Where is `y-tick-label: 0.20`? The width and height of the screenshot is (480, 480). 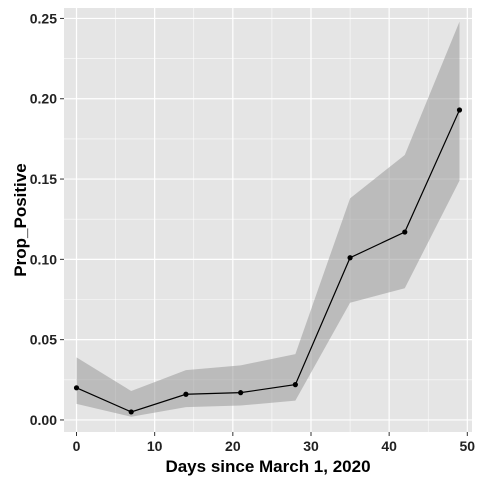 y-tick-label: 0.20 is located at coordinates (43, 99).